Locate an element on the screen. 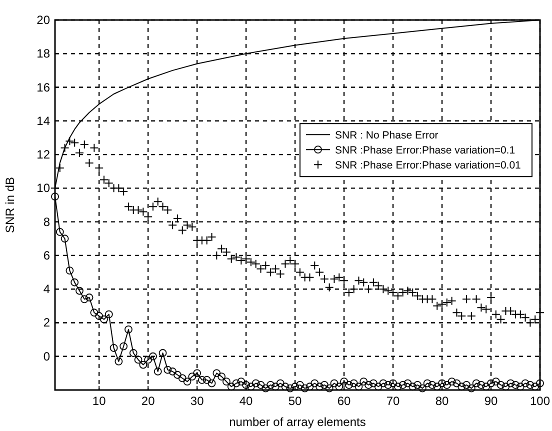 The height and width of the screenshot is (431, 552). x-tick-label: 30 is located at coordinates (197, 401).